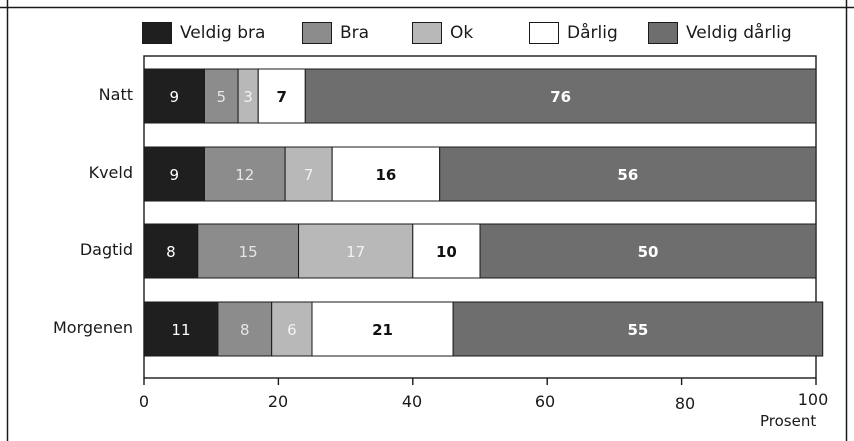 This screenshot has width=854, height=441. I want to click on bar-segment-natt-veldig-darlig, so click(560, 96).